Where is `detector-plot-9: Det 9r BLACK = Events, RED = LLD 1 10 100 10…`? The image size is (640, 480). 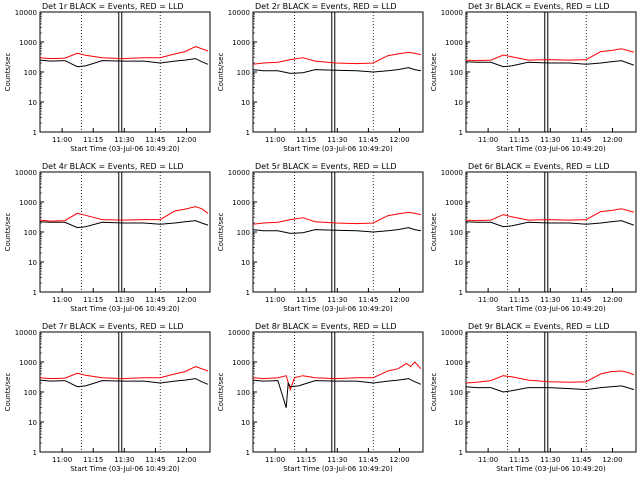
detector-plot-9: Det 9r BLACK = Events, RED = LLD 1 10 100 10… is located at coordinates (533, 397).